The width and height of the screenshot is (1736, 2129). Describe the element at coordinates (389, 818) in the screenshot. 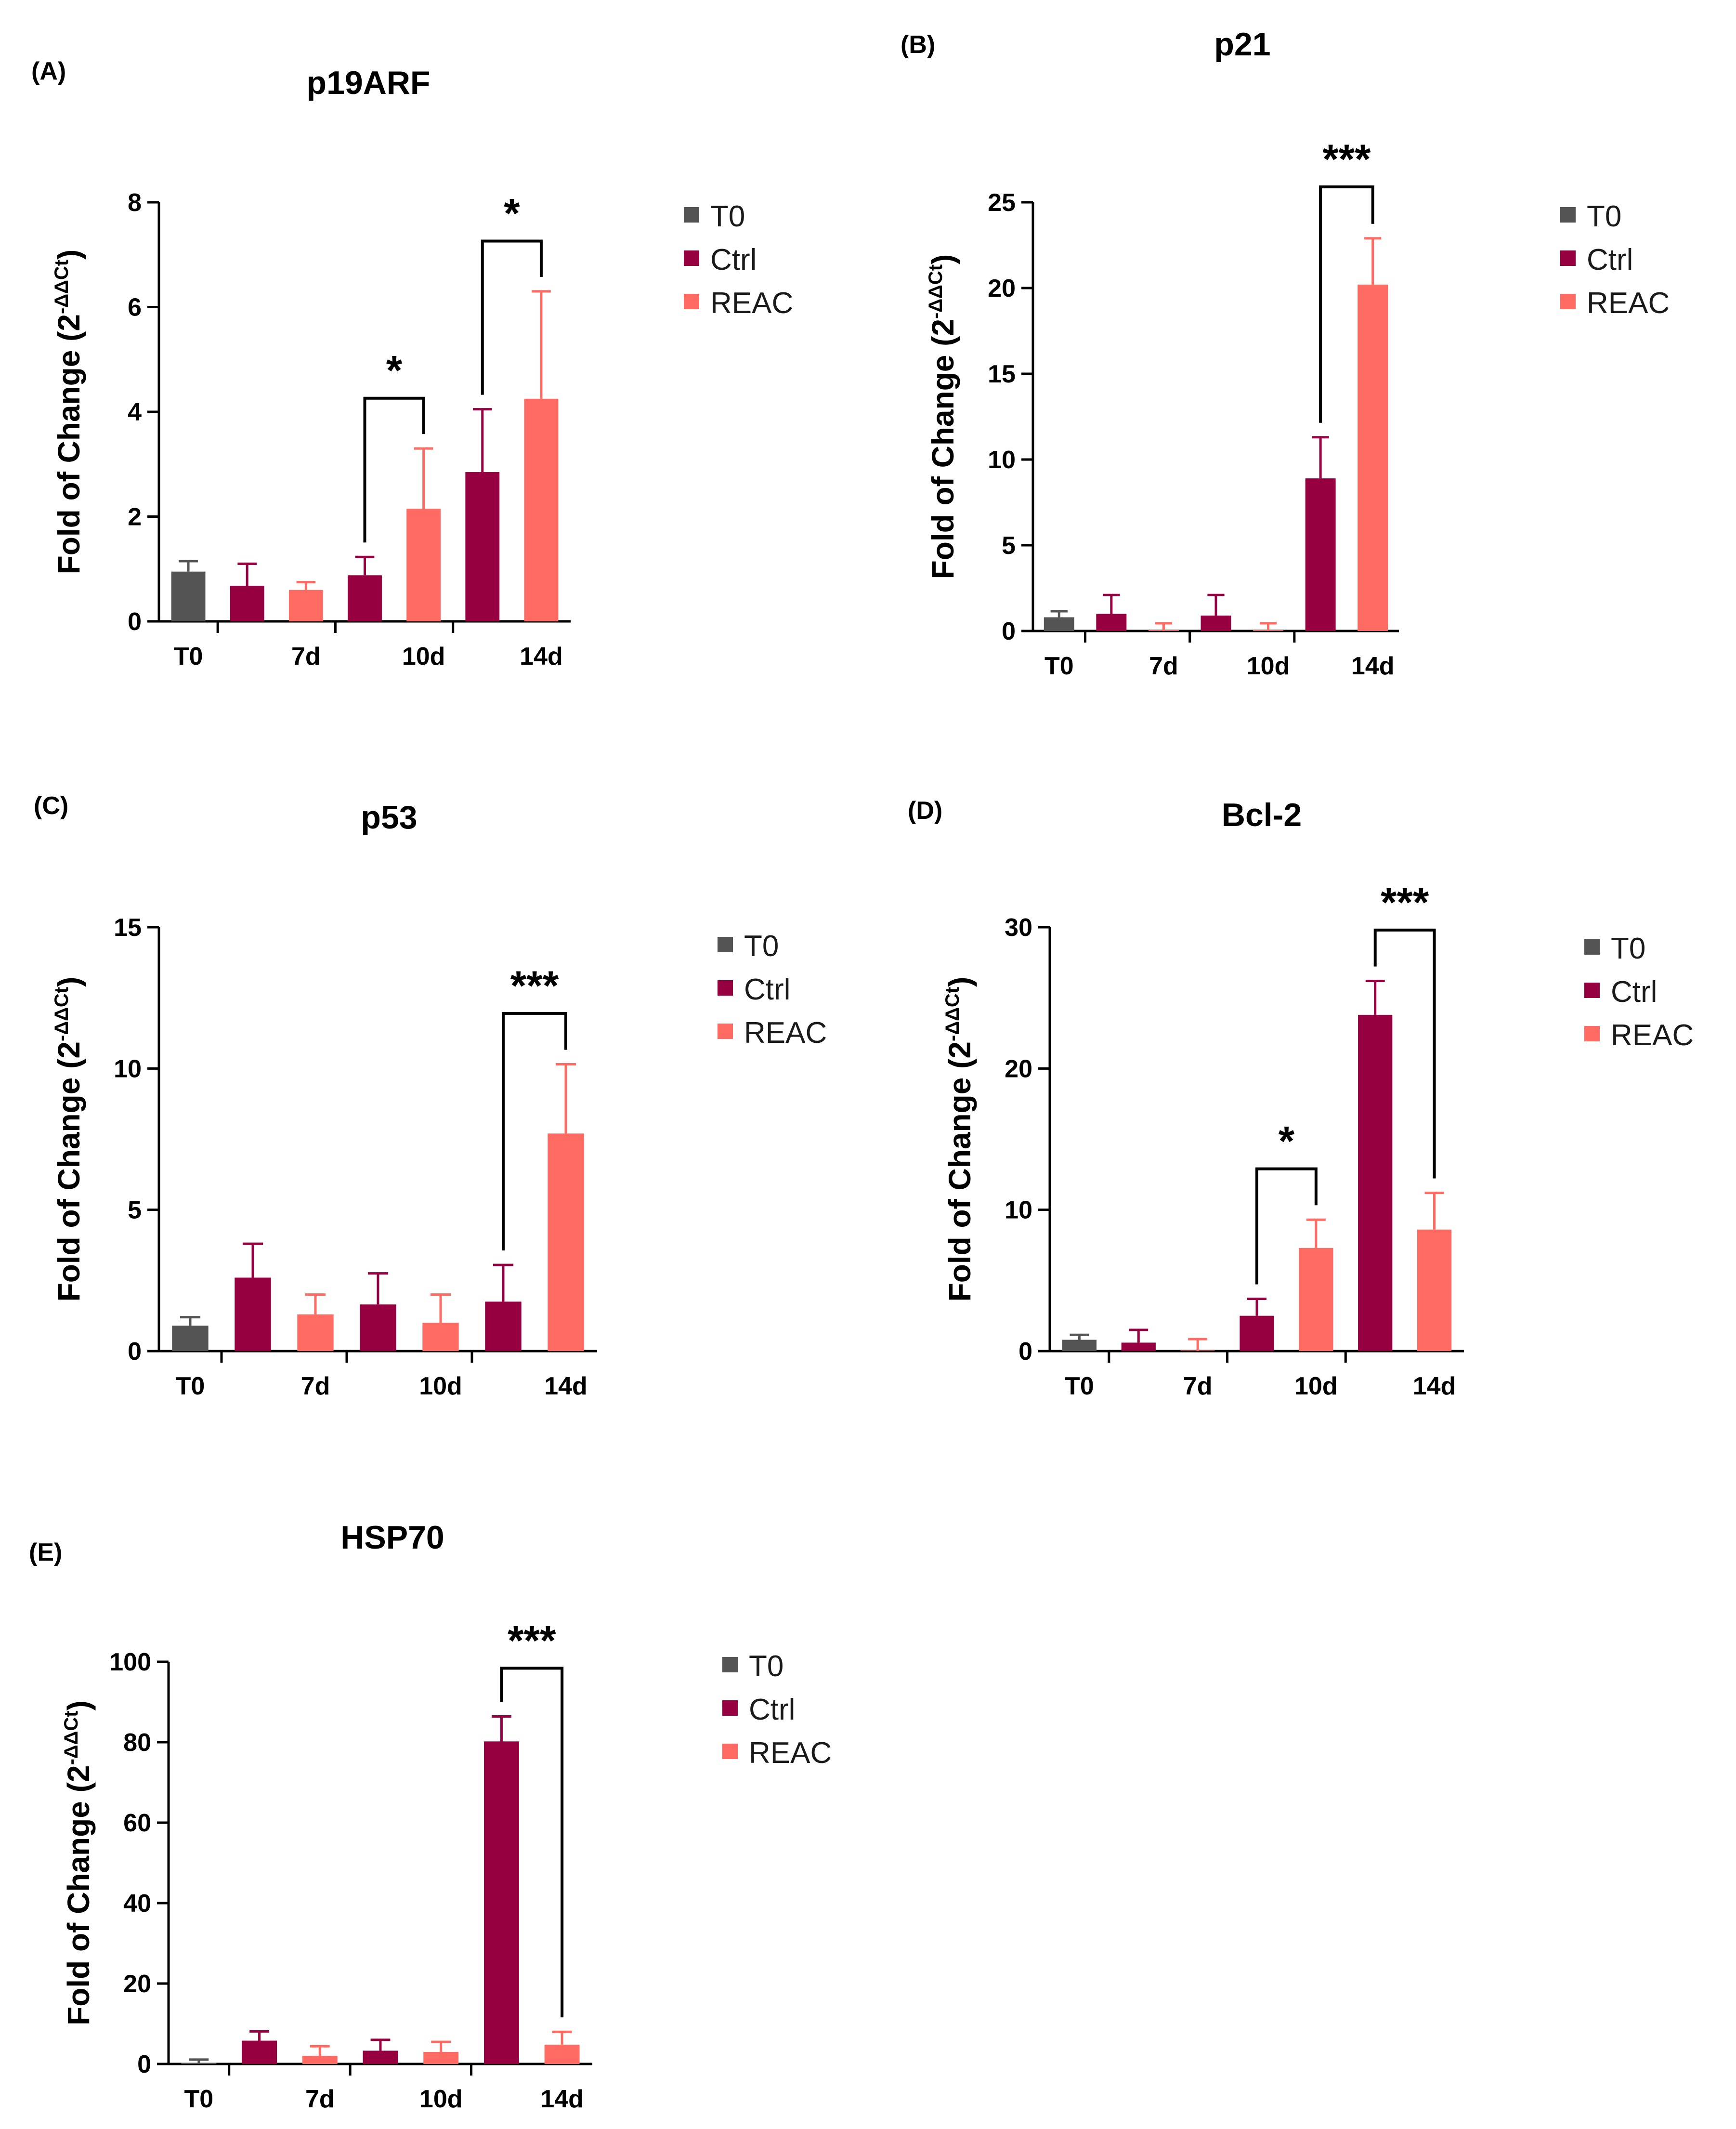

I see `chart-title: p53` at that location.